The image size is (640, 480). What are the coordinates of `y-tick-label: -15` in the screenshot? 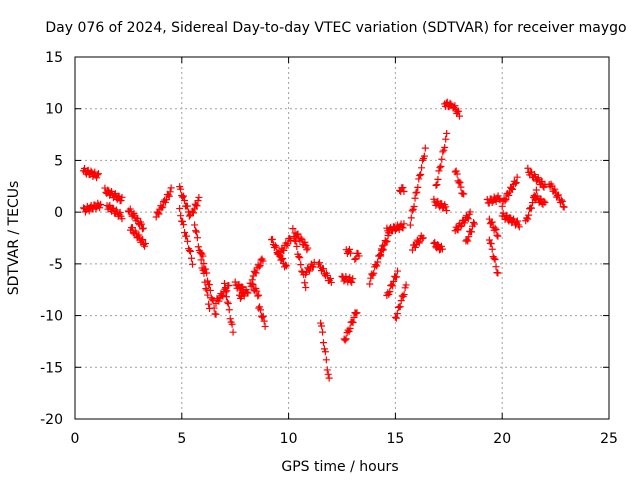 It's located at (51, 368).